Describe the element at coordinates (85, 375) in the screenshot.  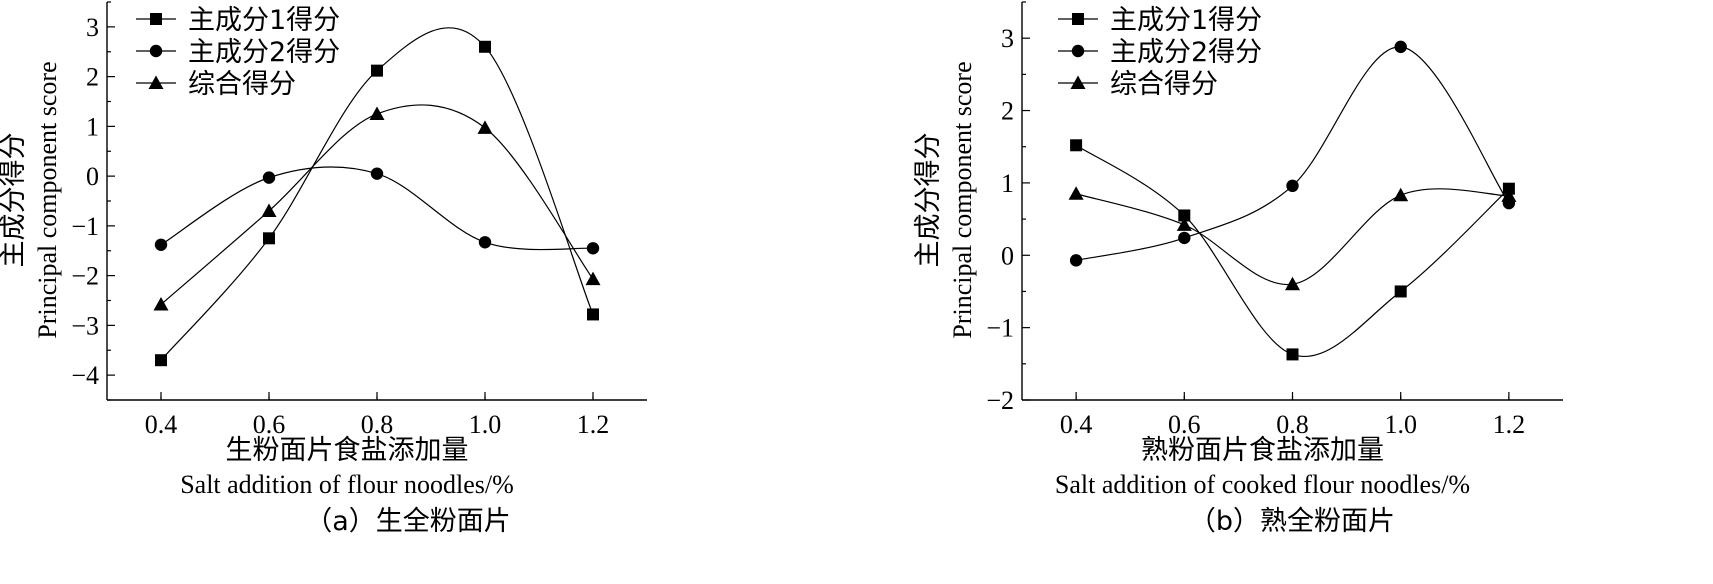
I see `y-tick-label: −4` at that location.